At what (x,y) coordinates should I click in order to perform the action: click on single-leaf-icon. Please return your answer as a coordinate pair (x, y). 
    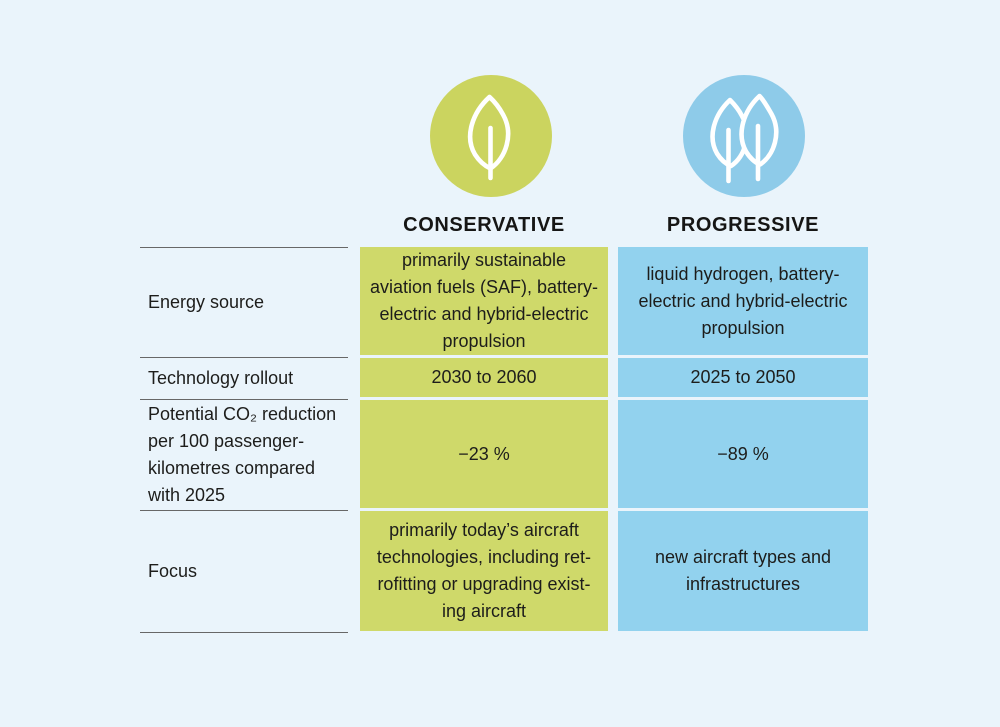
    Looking at the image, I should click on (489, 137).